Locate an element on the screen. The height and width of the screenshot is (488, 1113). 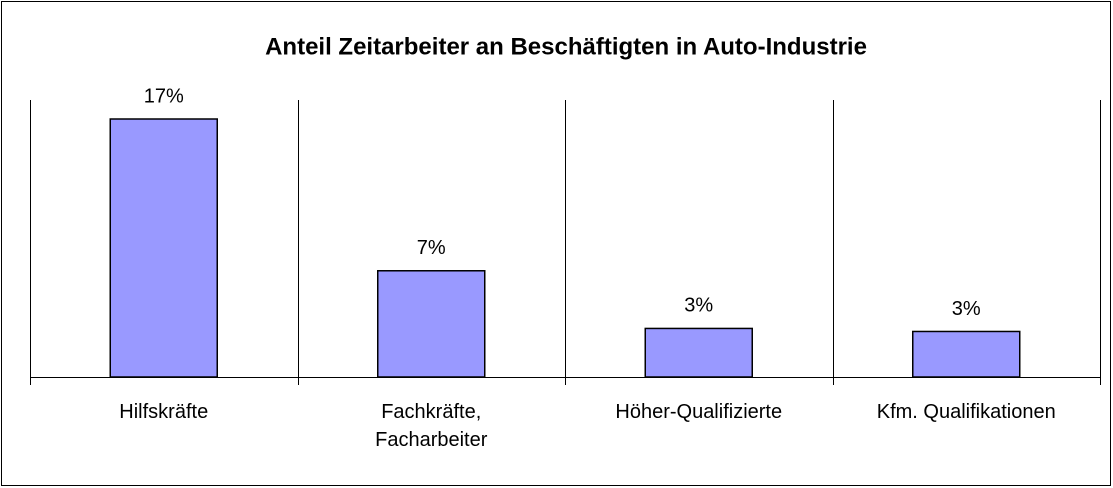
value-label: 7% is located at coordinates (431, 248).